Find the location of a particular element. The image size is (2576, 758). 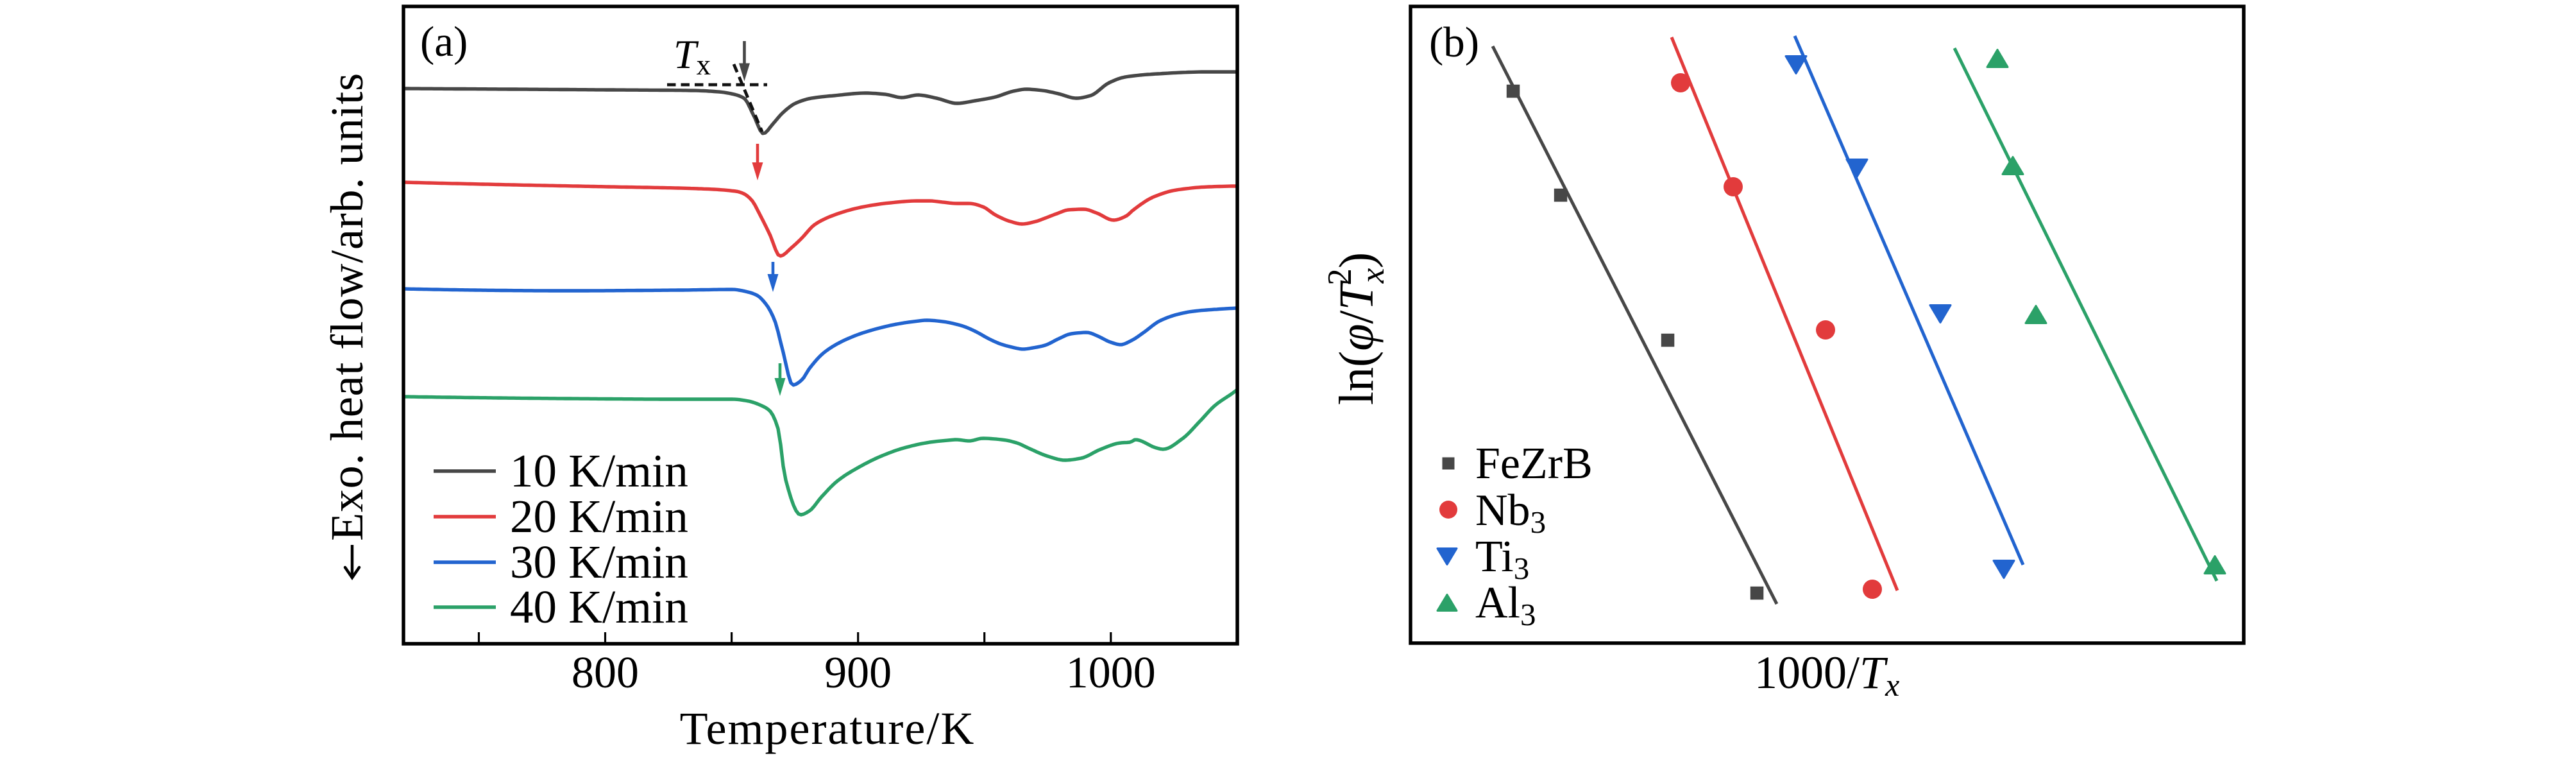

svg-text: 800 is located at coordinates (605, 673).